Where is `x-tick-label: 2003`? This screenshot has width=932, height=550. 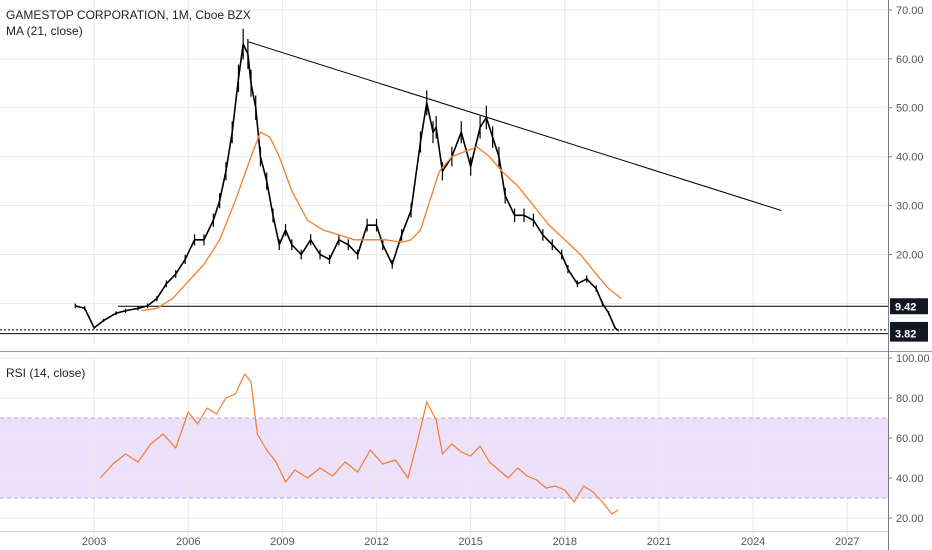
x-tick-label: 2003 is located at coordinates (94, 542).